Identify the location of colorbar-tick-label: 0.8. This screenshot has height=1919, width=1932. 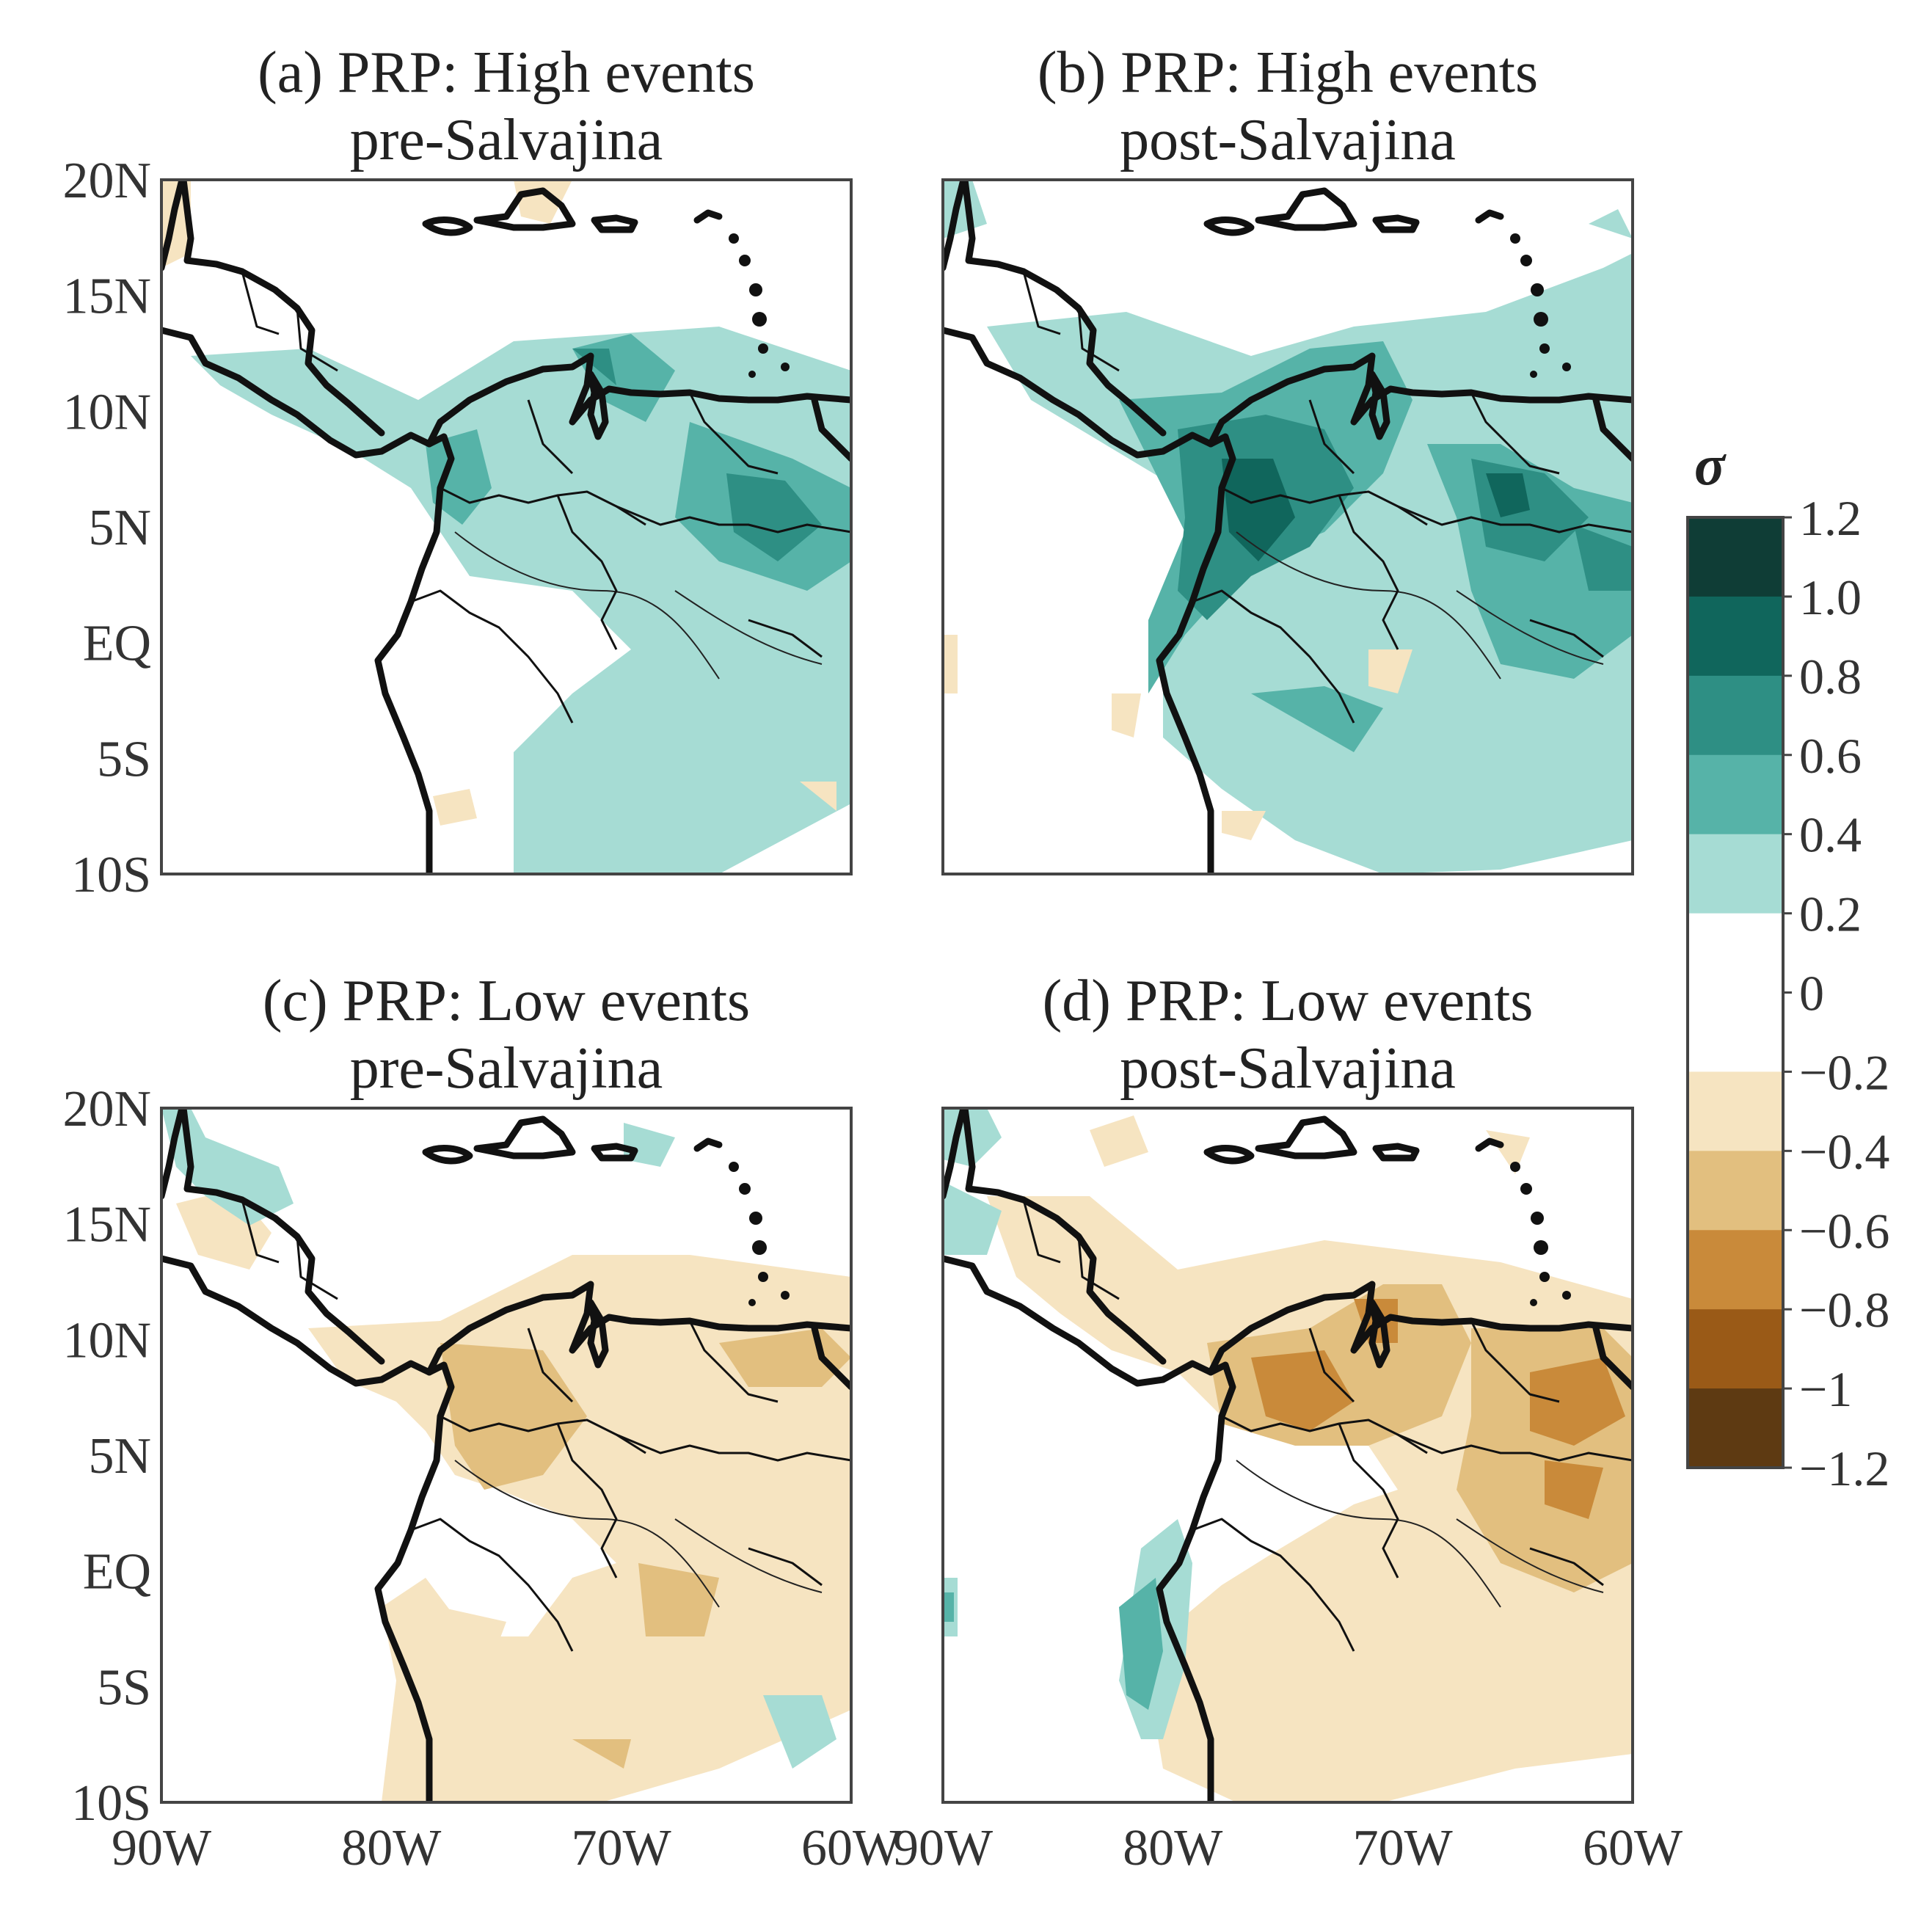
(1830, 676).